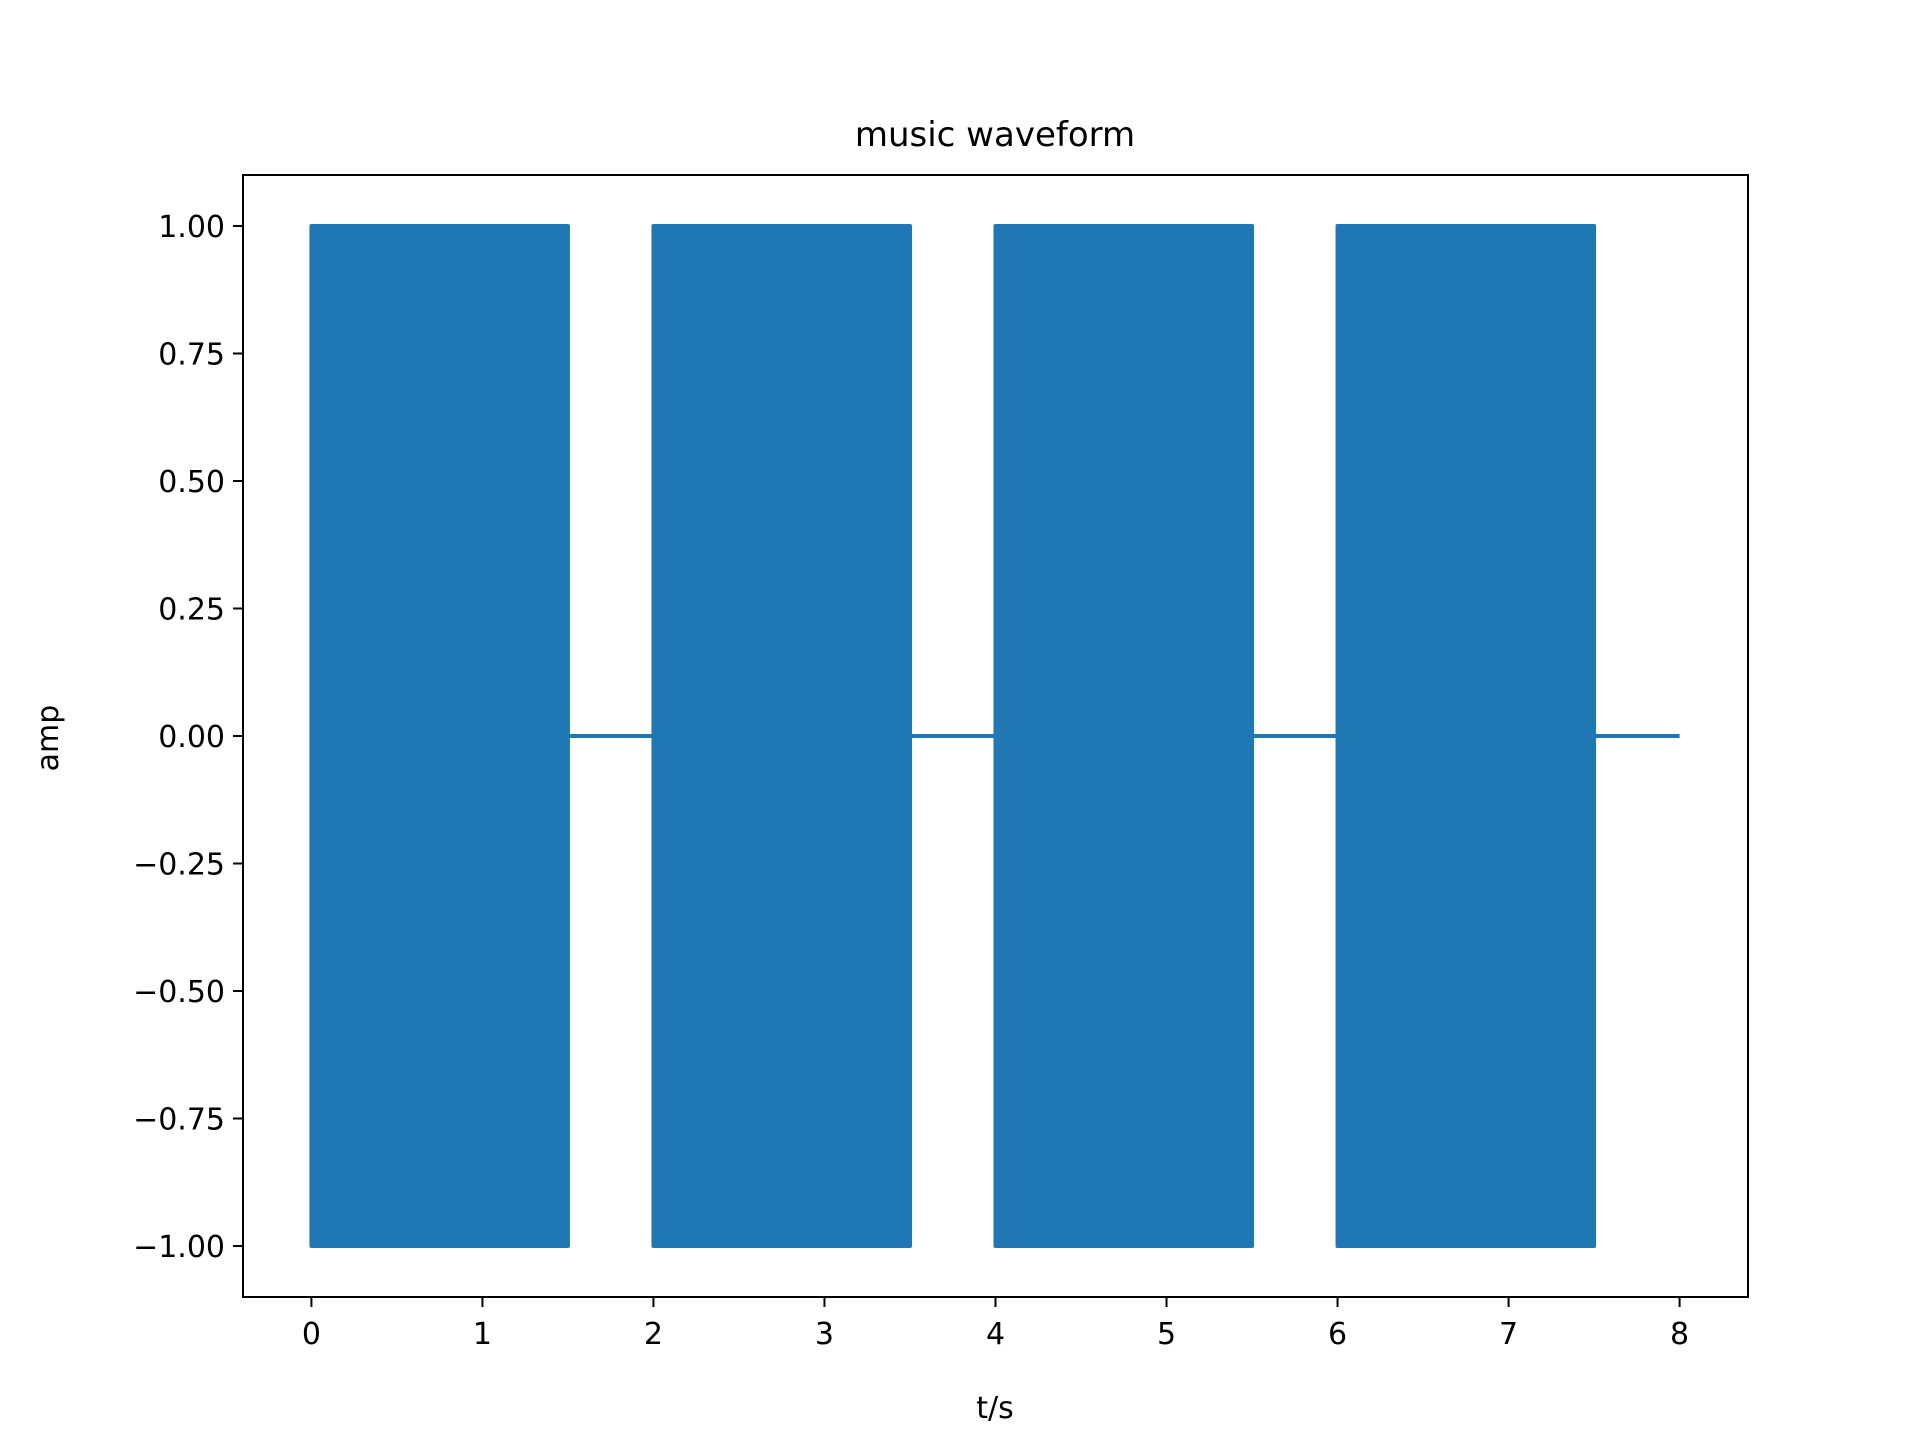  I want to click on y-axis-label: amp, so click(48, 738).